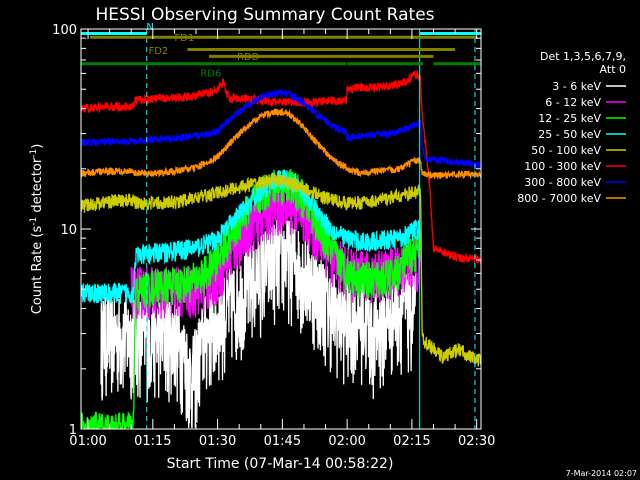 This screenshot has width=640, height=480. I want to click on series-line-300-800-kev, so click(281, 129).